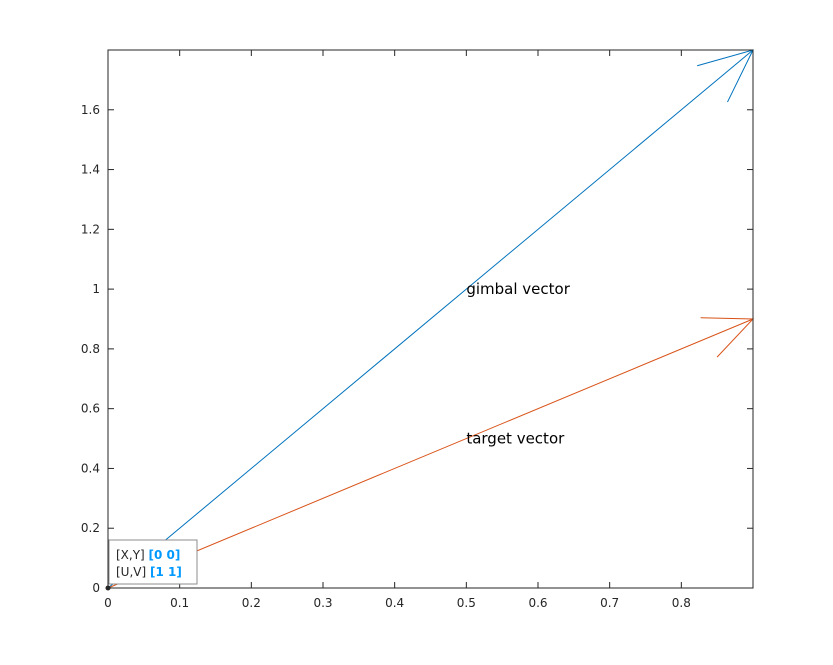 The height and width of the screenshot is (665, 833). I want to click on x-tick-label: 0.8, so click(681, 603).